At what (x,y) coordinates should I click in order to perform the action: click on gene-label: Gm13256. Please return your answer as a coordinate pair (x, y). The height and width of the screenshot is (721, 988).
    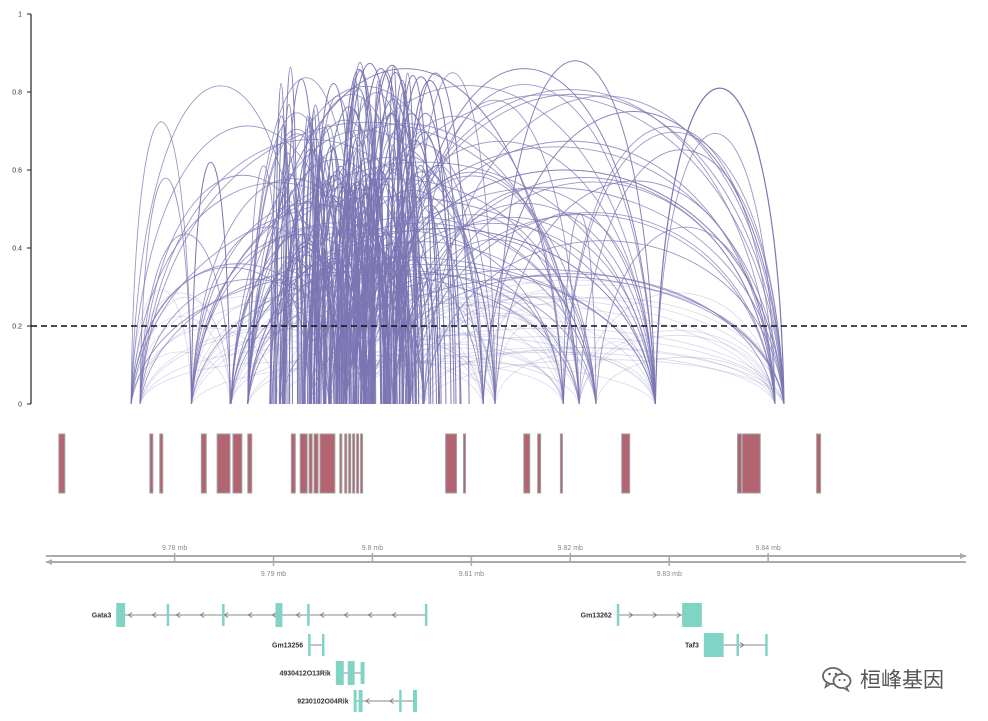
    Looking at the image, I should click on (287, 646).